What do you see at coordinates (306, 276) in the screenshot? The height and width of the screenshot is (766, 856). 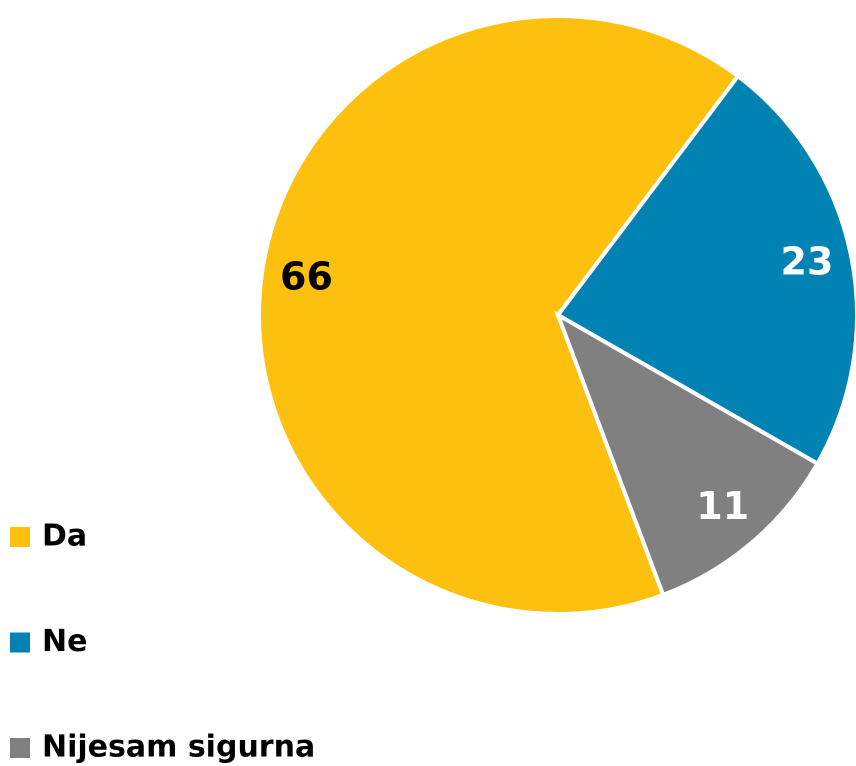 I see `data-label: 66` at bounding box center [306, 276].